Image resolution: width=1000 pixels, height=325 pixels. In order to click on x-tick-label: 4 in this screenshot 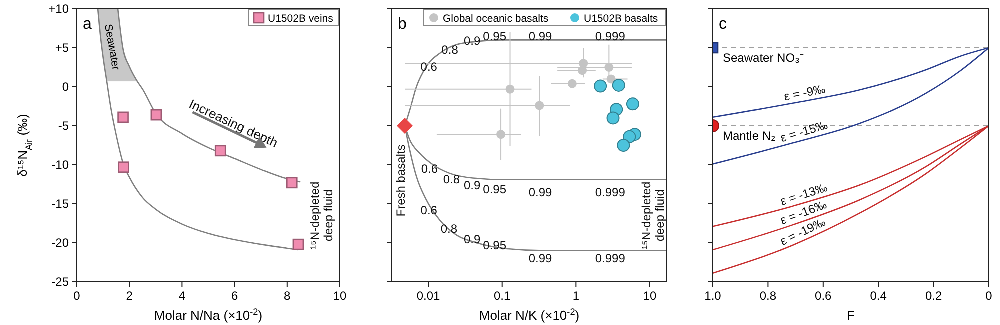, I will do `click(182, 296)`.